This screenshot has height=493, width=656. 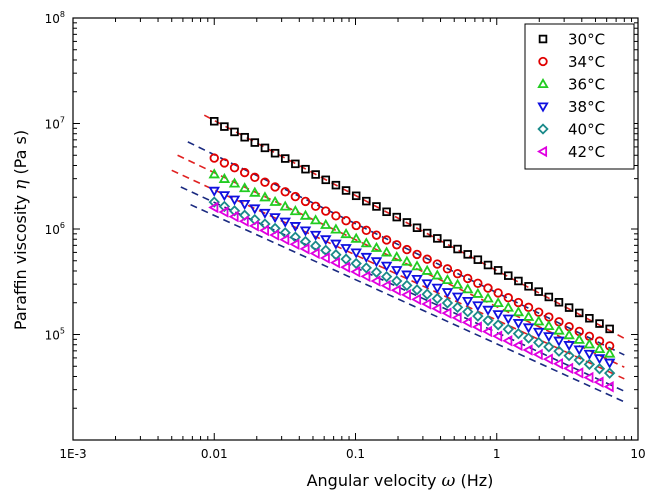 What do you see at coordinates (21, 230) in the screenshot?
I see `y-axis-label: Paraffin viscosity η (Pa s)` at bounding box center [21, 230].